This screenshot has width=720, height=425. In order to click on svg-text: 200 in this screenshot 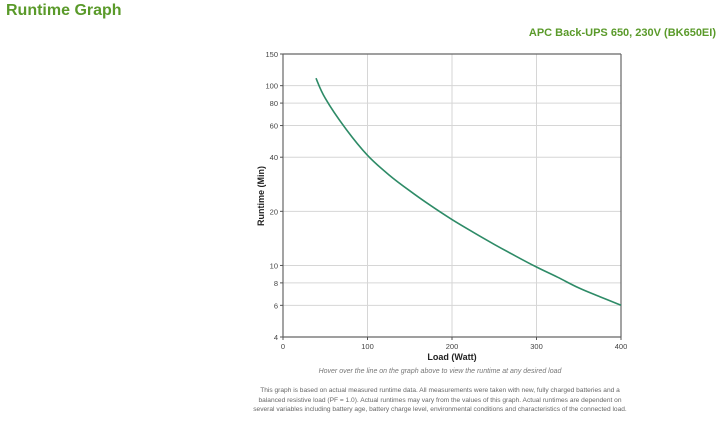, I will do `click(452, 346)`.